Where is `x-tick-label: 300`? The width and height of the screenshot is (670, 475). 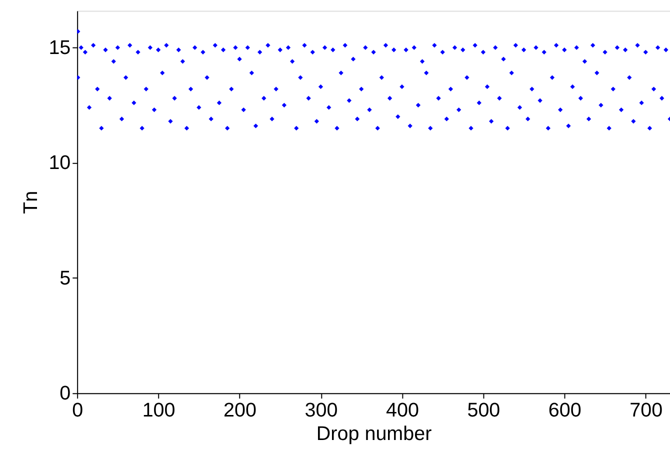
x-tick-label: 300 is located at coordinates (321, 410).